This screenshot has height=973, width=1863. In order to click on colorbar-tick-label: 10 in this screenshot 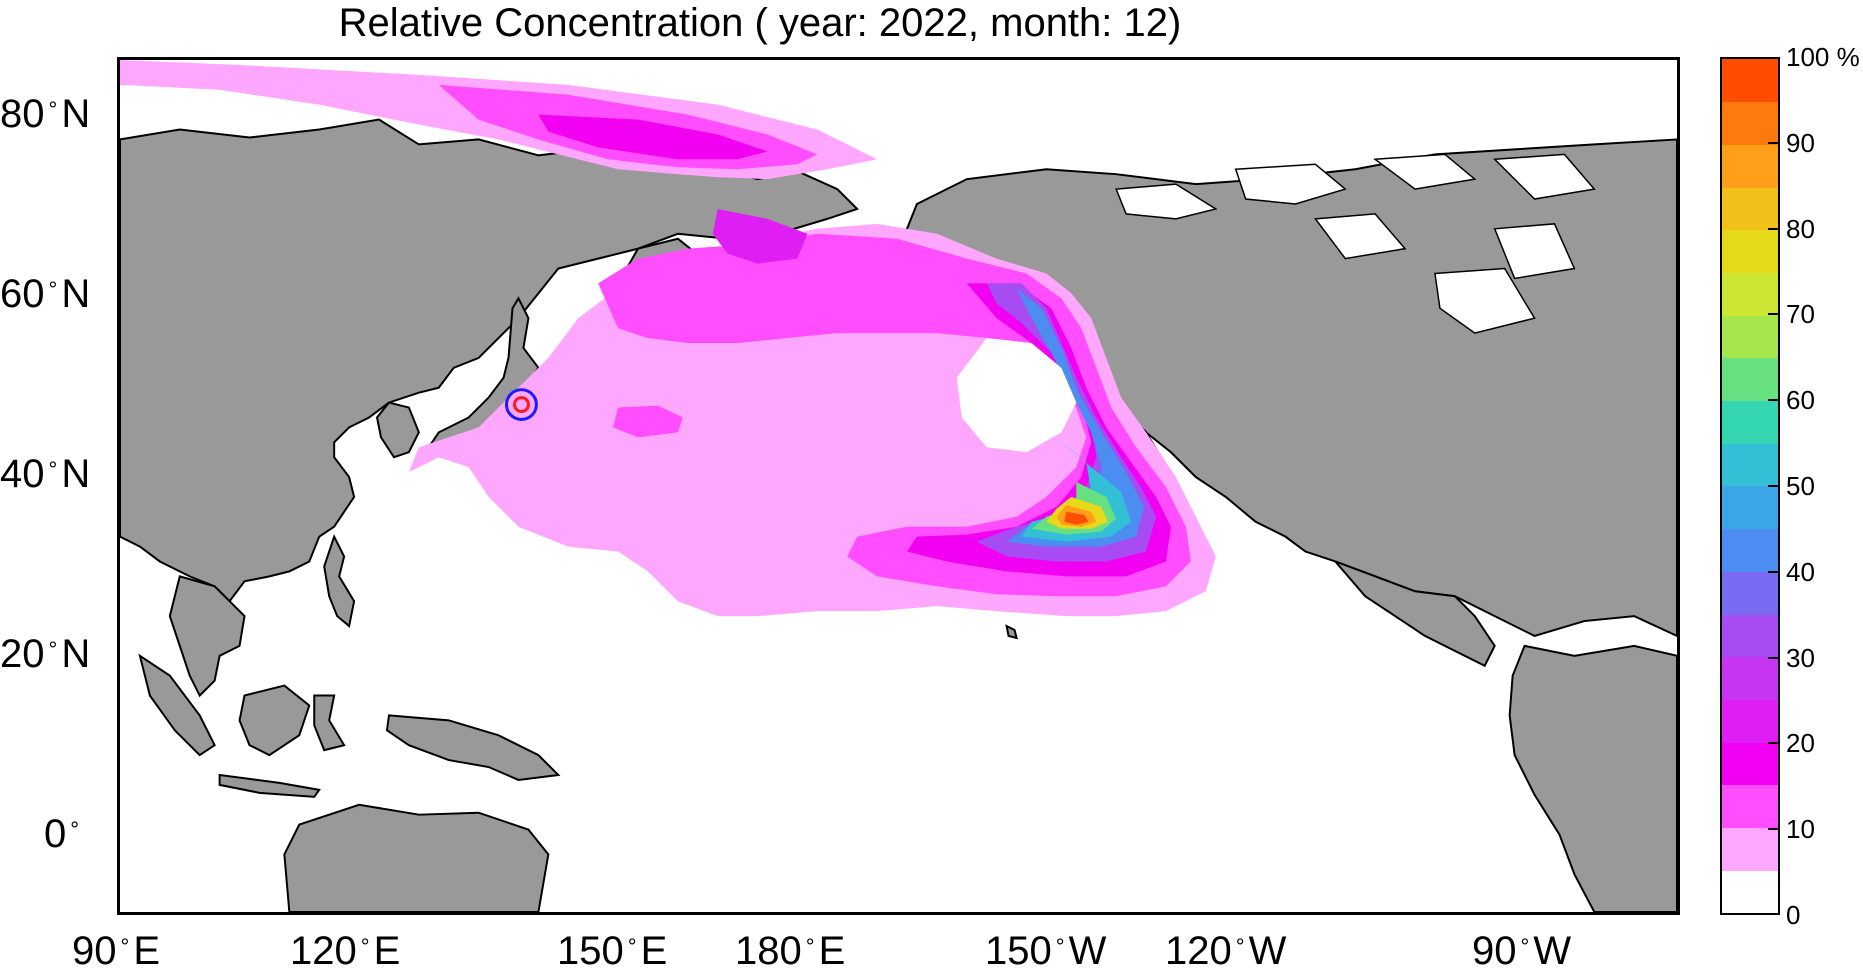, I will do `click(1800, 829)`.